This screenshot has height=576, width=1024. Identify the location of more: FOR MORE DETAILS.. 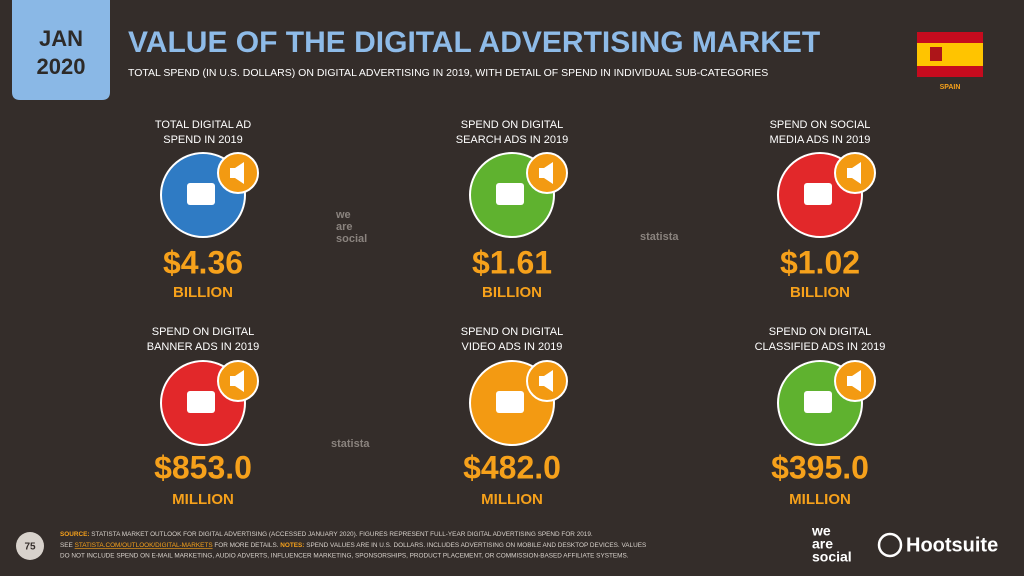
(246, 545).